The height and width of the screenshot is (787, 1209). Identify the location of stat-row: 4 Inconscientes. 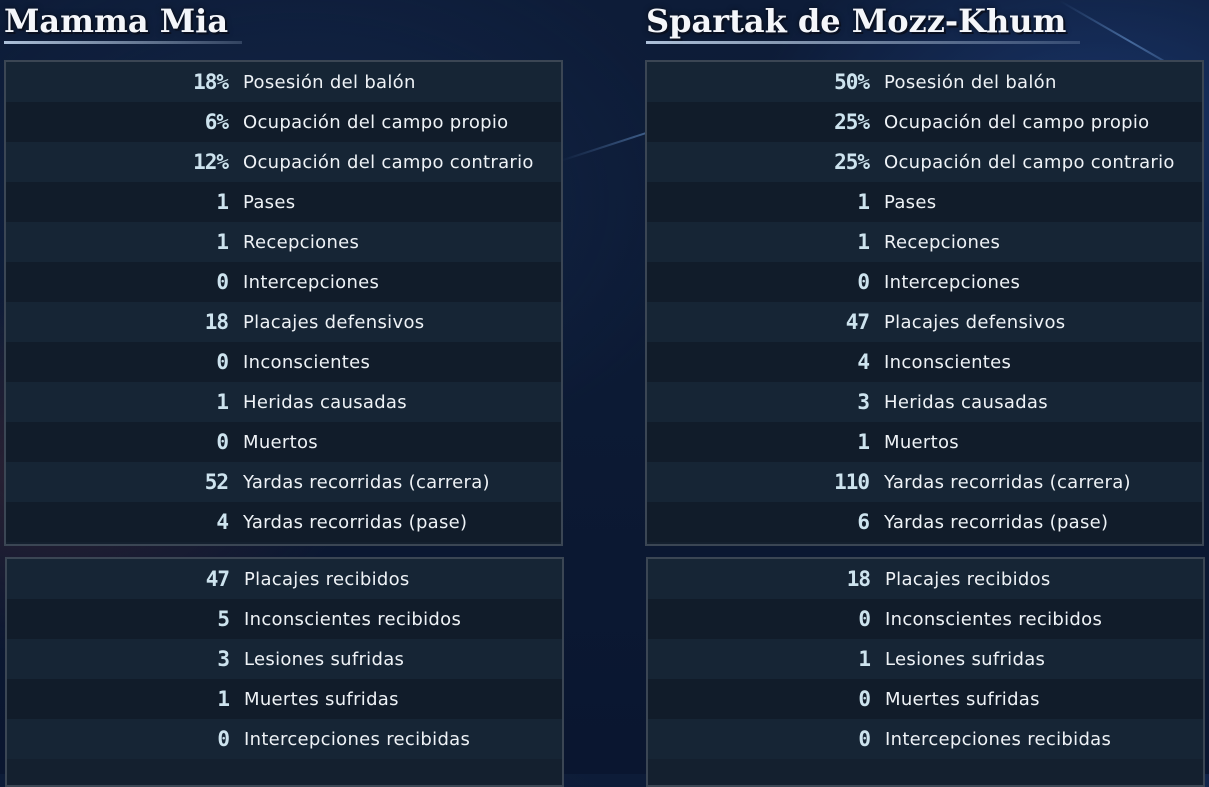
(924, 362).